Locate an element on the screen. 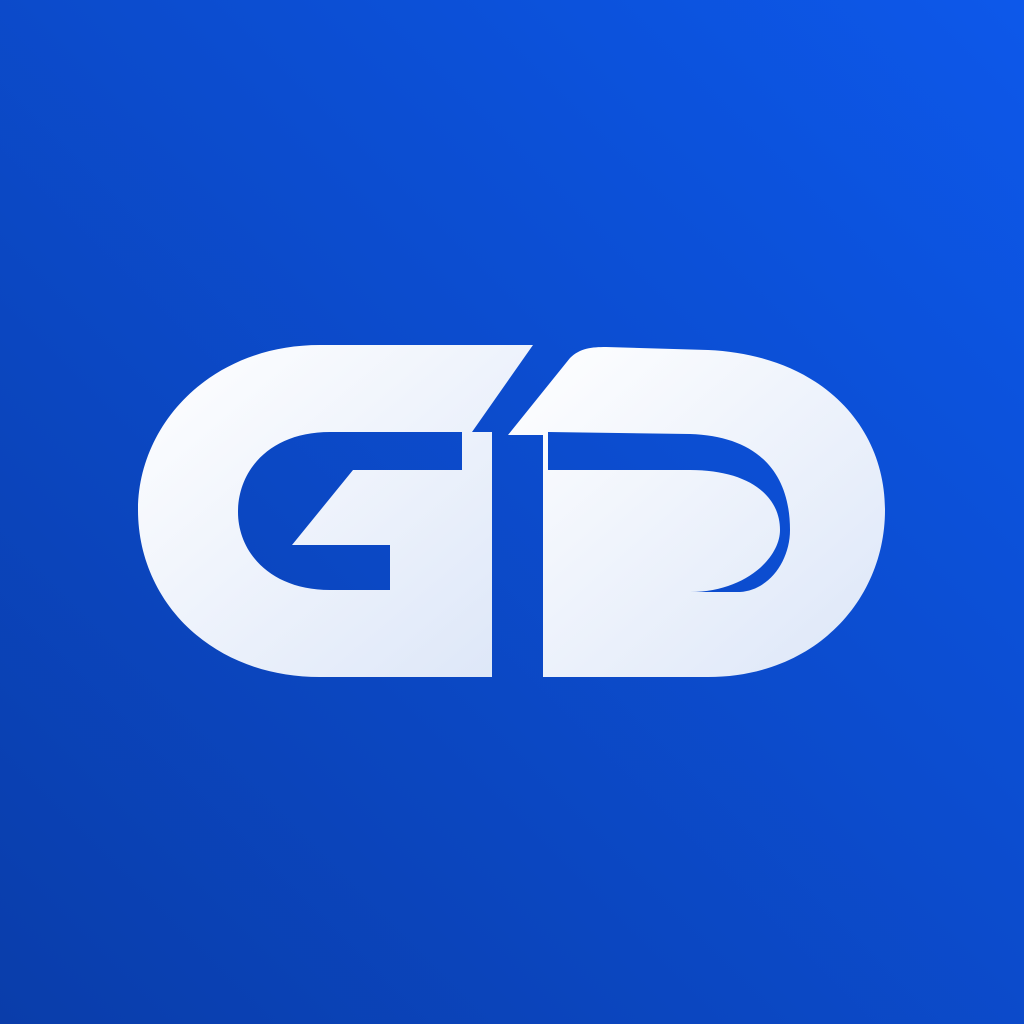  logo-letter-d-shape is located at coordinates (696, 512).